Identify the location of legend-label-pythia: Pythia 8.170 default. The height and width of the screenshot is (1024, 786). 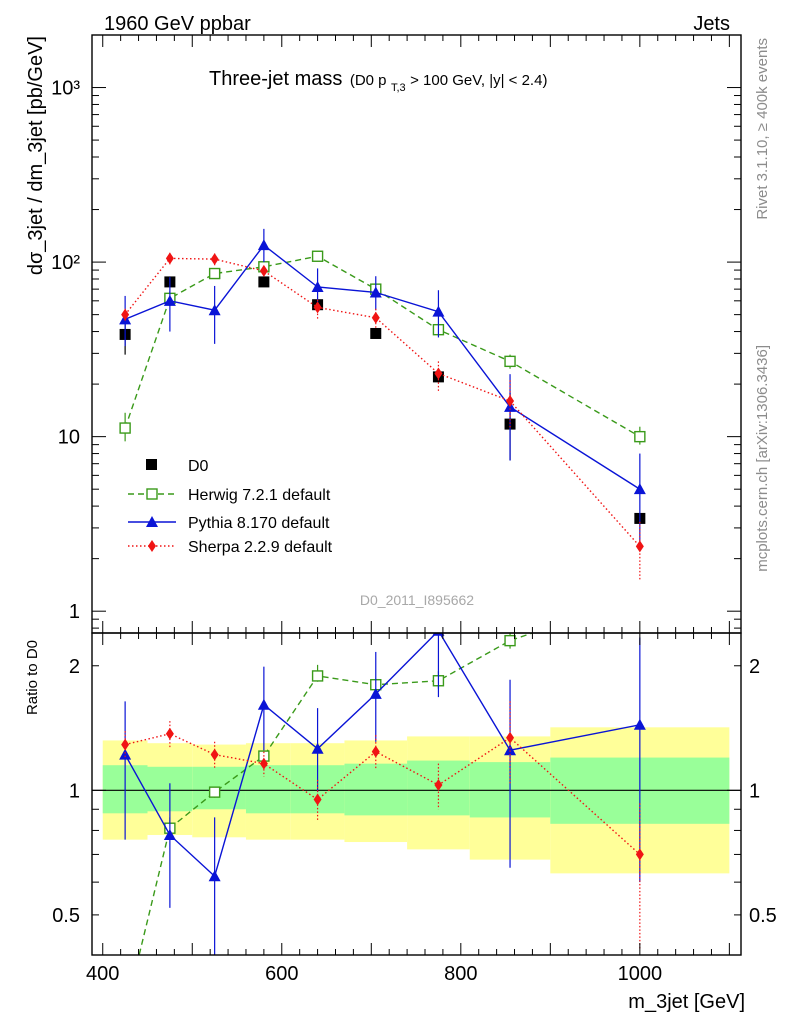
(259, 523).